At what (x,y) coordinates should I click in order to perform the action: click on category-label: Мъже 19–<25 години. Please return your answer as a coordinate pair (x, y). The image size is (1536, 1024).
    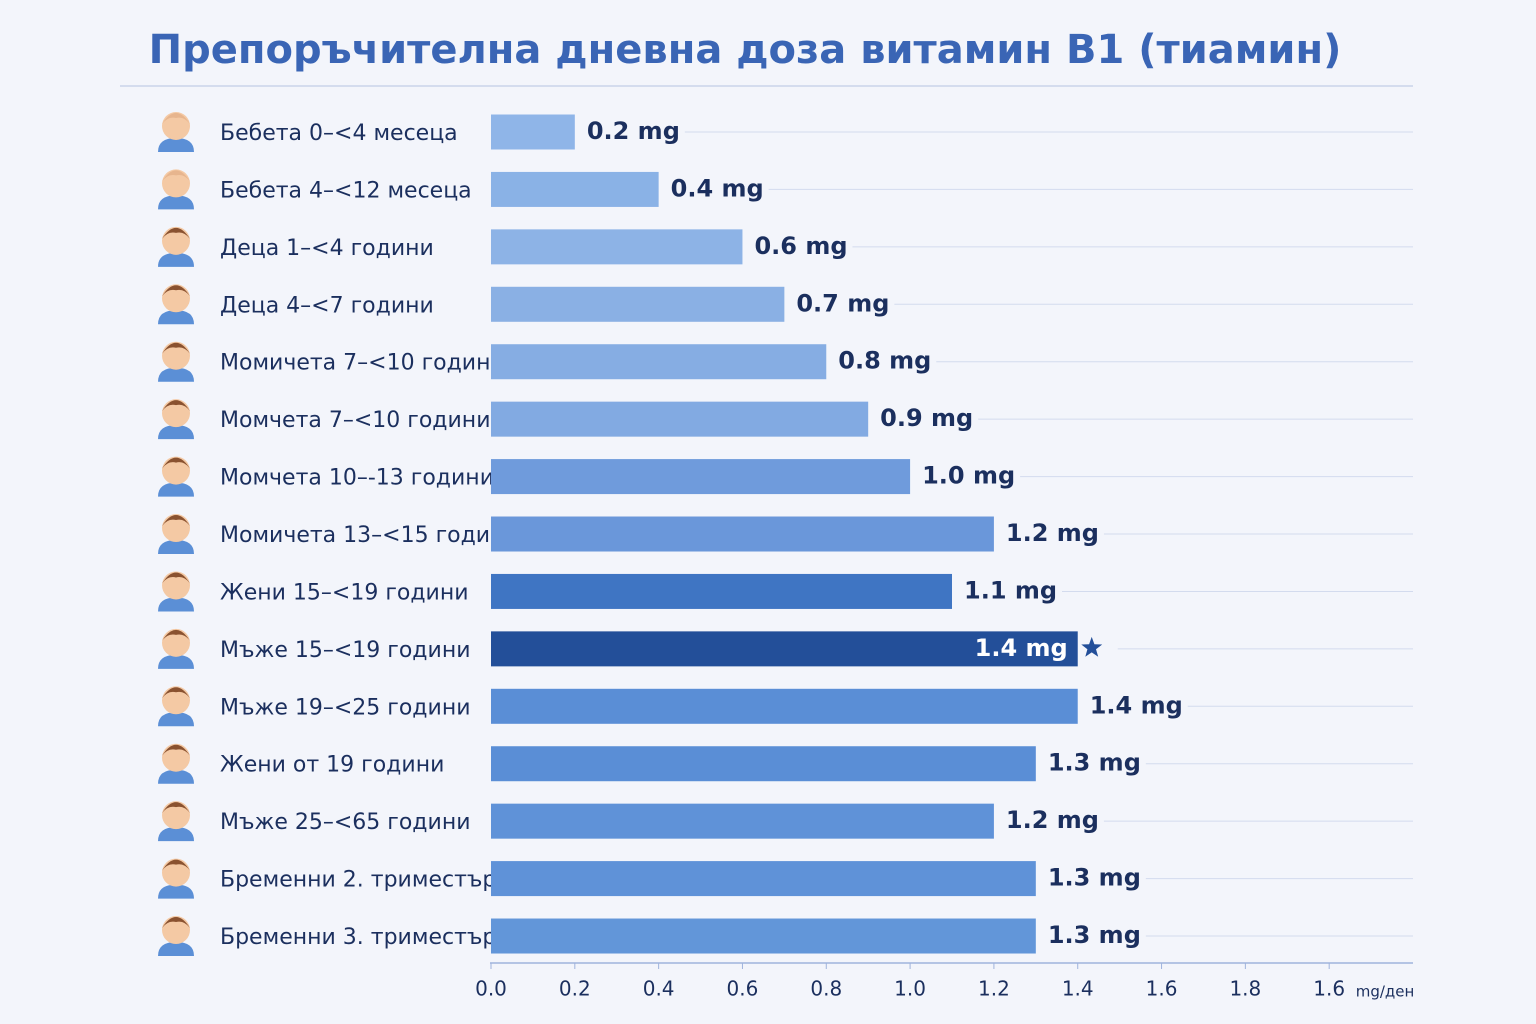
    Looking at the image, I should click on (345, 707).